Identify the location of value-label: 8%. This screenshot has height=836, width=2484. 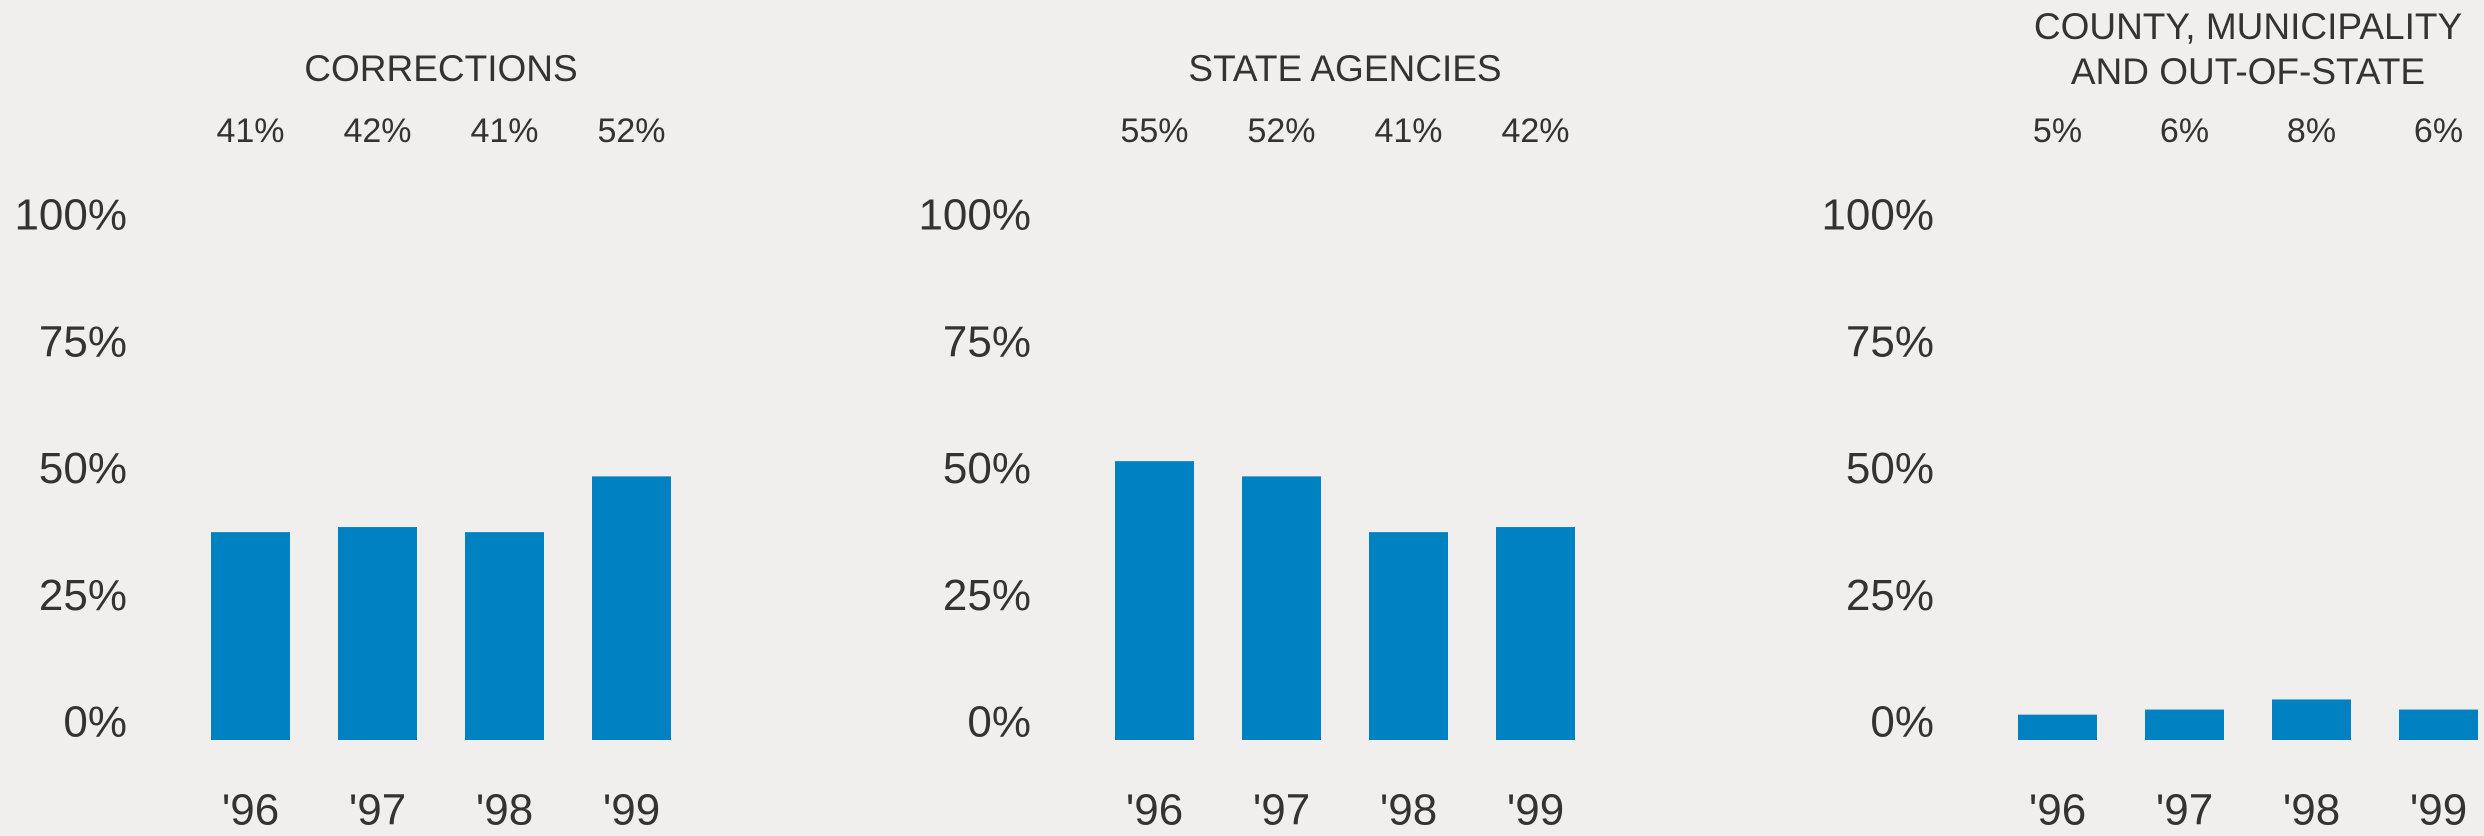
(2311, 131).